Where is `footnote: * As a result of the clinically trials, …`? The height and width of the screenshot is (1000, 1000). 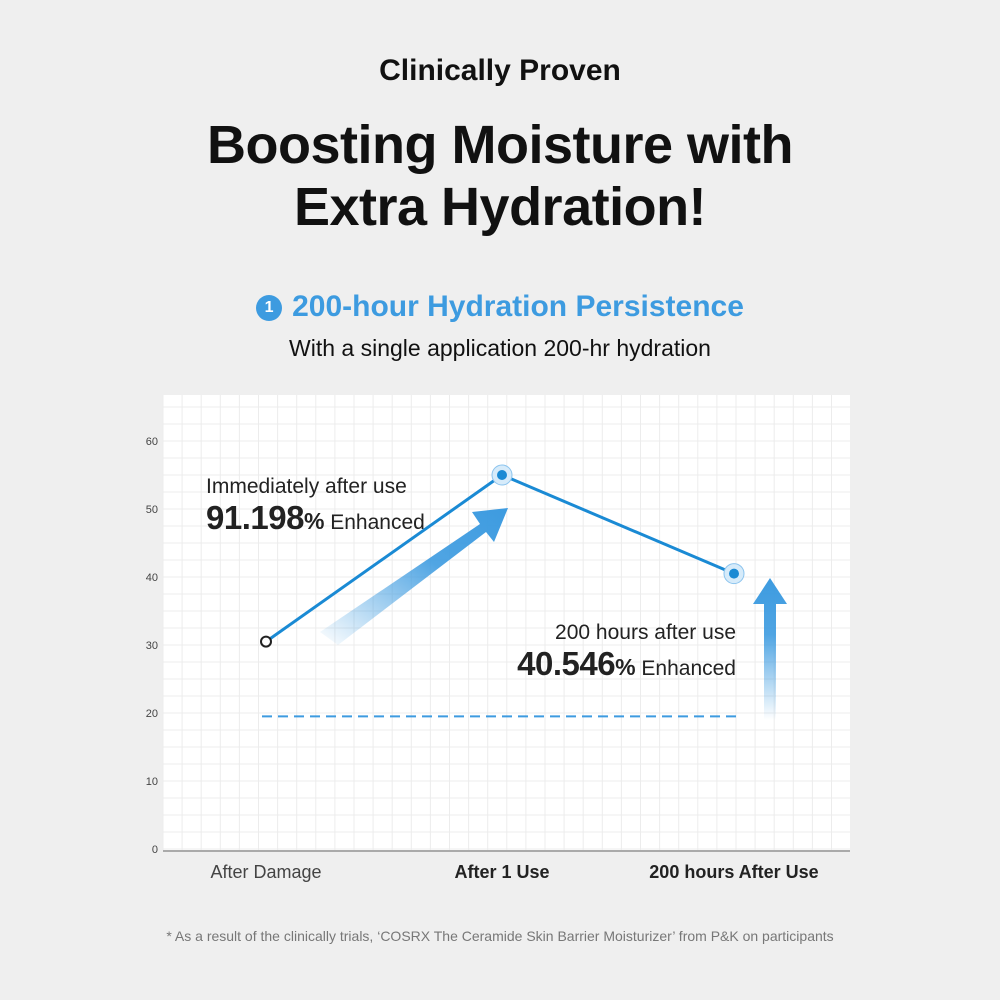 footnote: * As a result of the clinically trials, … is located at coordinates (500, 936).